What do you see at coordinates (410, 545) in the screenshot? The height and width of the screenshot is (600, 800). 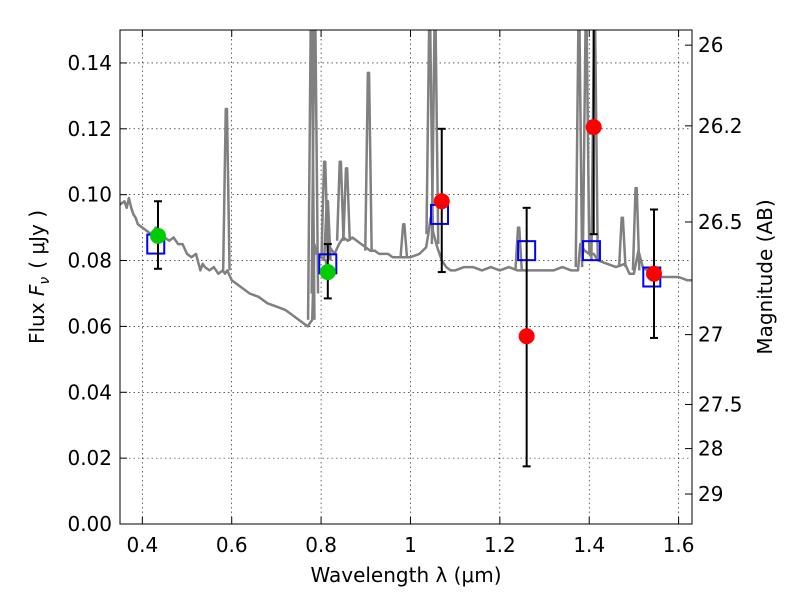 I see `x-tick-label: 1` at bounding box center [410, 545].